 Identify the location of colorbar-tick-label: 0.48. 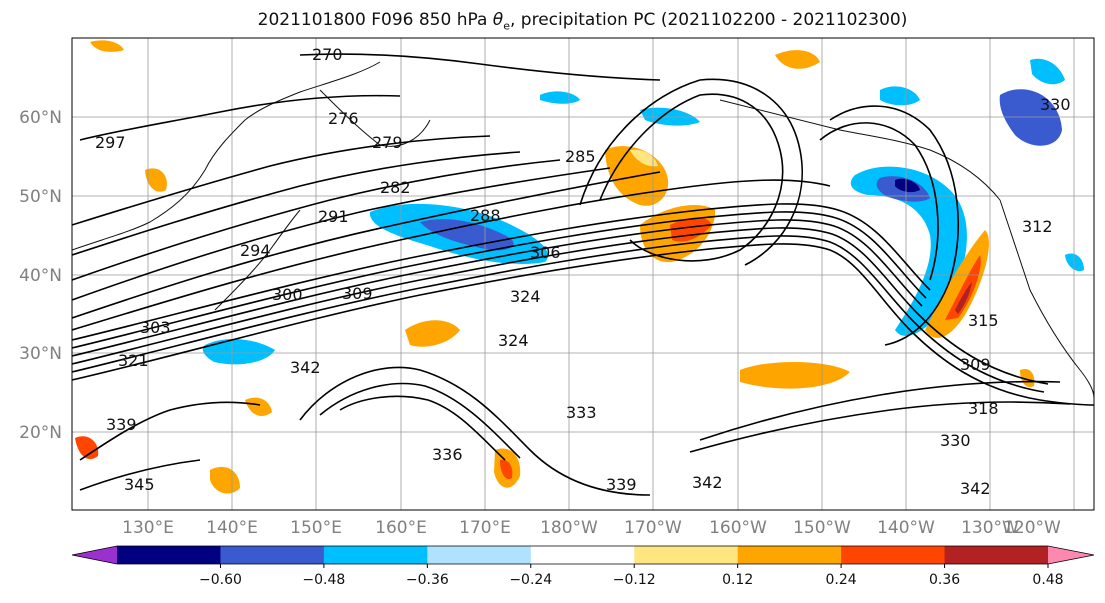
(1047, 580).